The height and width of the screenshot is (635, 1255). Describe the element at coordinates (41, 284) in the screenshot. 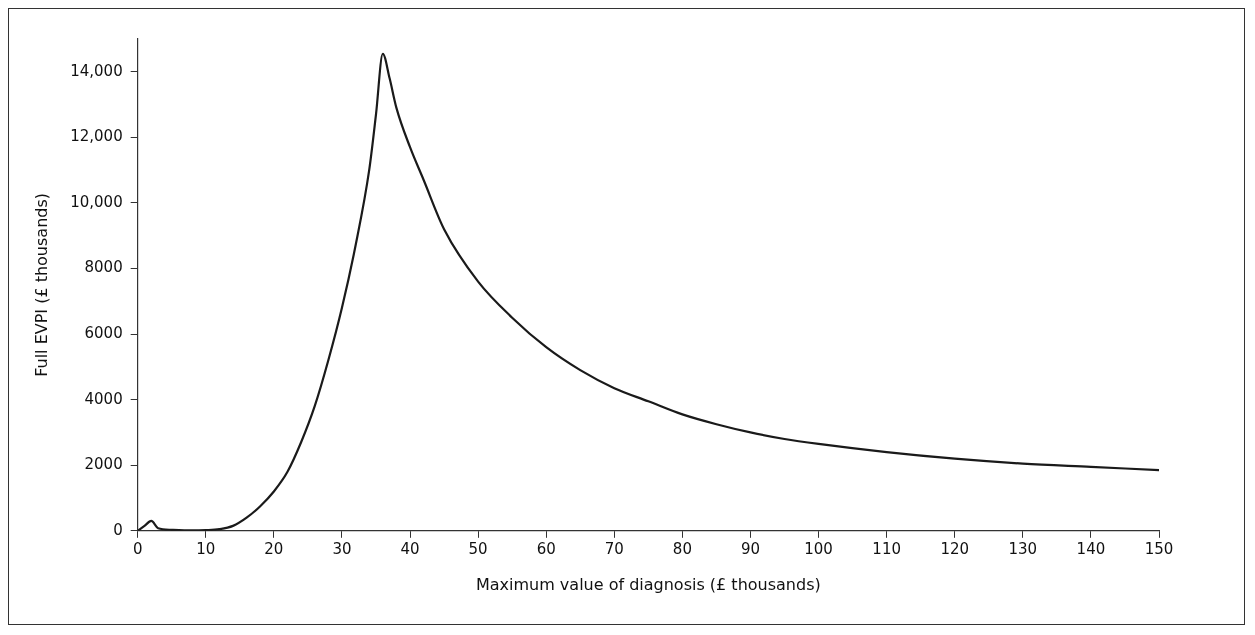

I see `y-axis-title: Full EVPI (£ thousands)` at that location.